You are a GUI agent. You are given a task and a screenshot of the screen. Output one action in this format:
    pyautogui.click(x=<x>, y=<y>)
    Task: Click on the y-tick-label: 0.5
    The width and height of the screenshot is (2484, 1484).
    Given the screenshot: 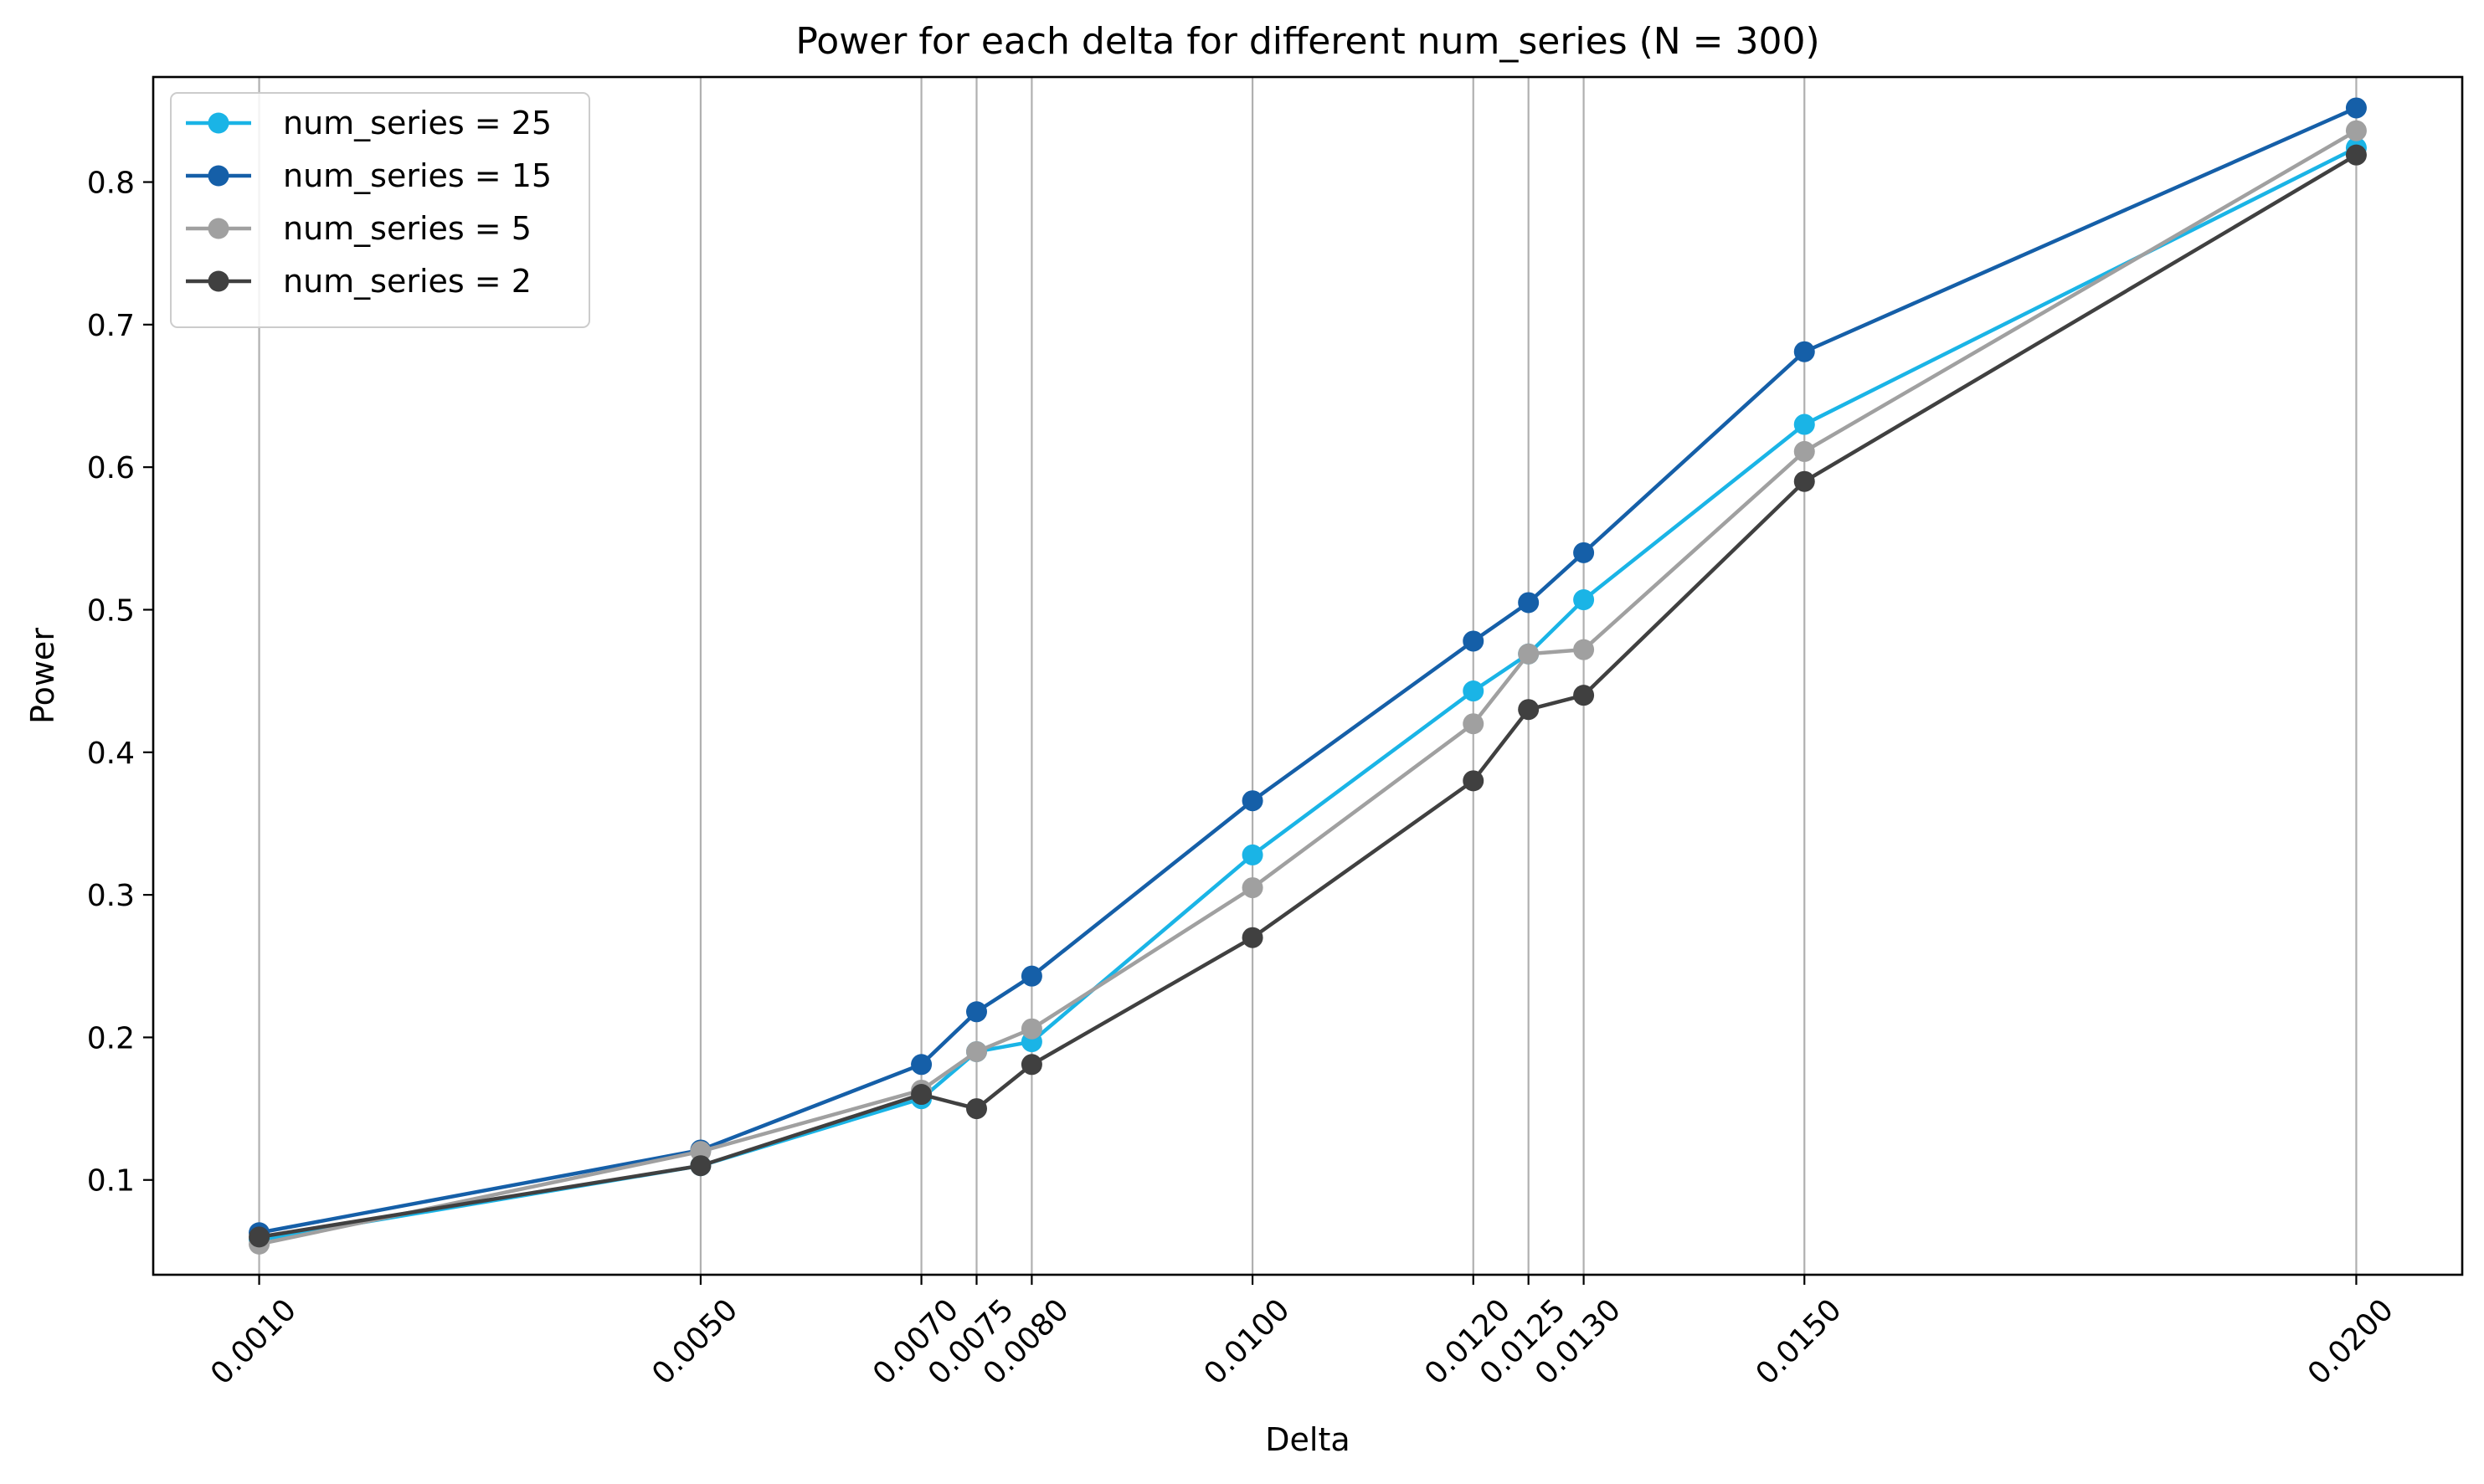 What is the action you would take?
    pyautogui.click(x=111, y=610)
    